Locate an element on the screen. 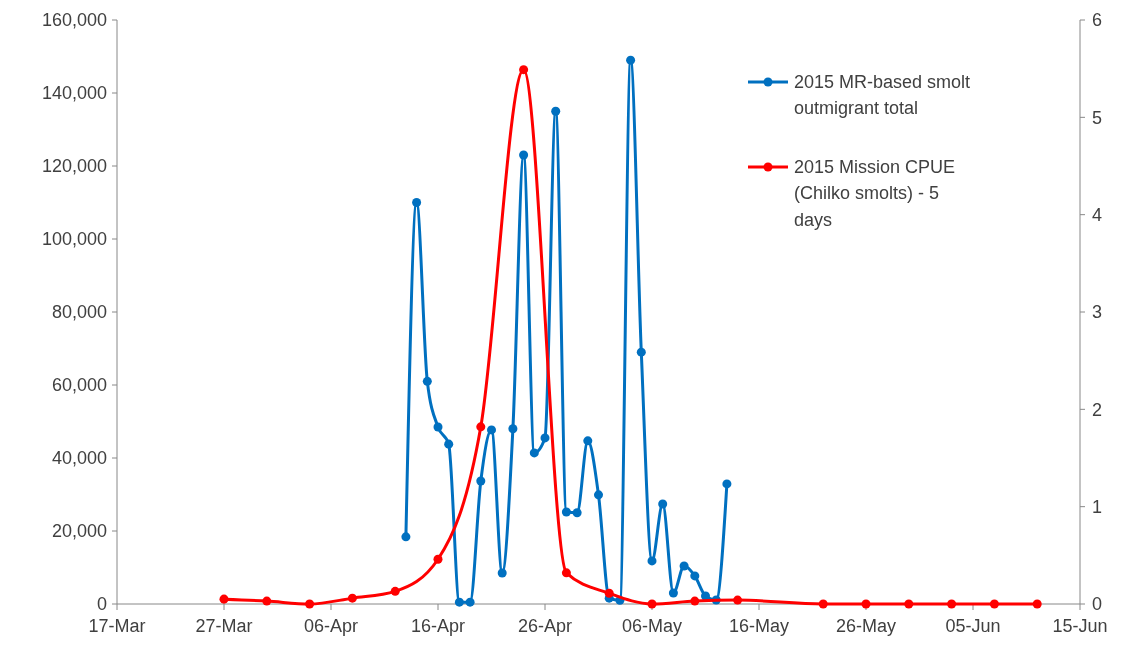 This screenshot has width=1121, height=649. x-tick-label: 17-Mar is located at coordinates (117, 626).